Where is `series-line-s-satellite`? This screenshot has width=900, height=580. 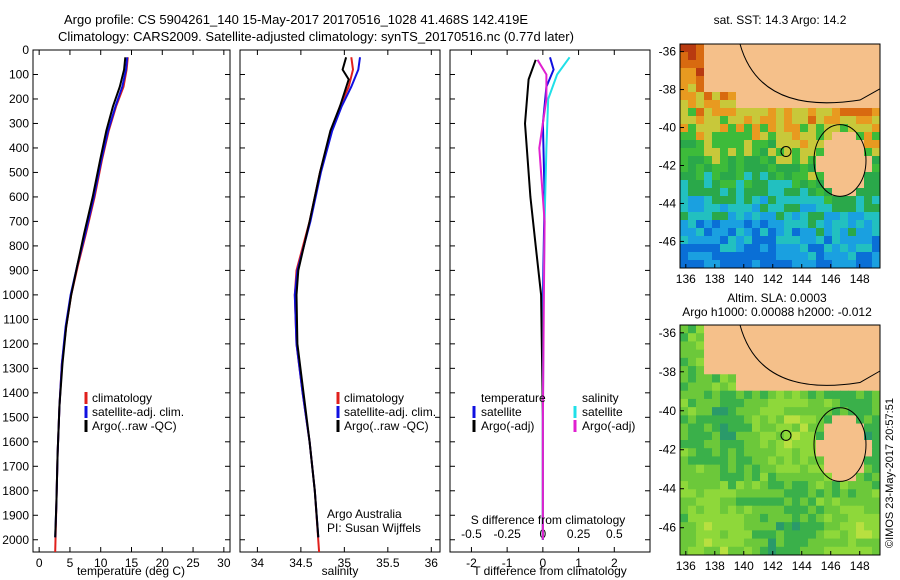 series-line-s-satellite is located at coordinates (556, 298).